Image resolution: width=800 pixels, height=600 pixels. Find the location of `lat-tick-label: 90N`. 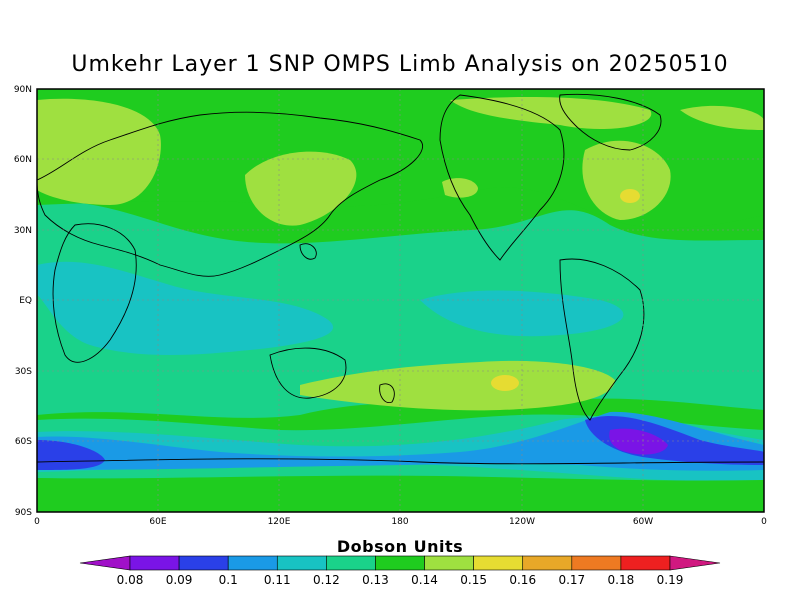

lat-tick-label: 90N is located at coordinates (23, 90).